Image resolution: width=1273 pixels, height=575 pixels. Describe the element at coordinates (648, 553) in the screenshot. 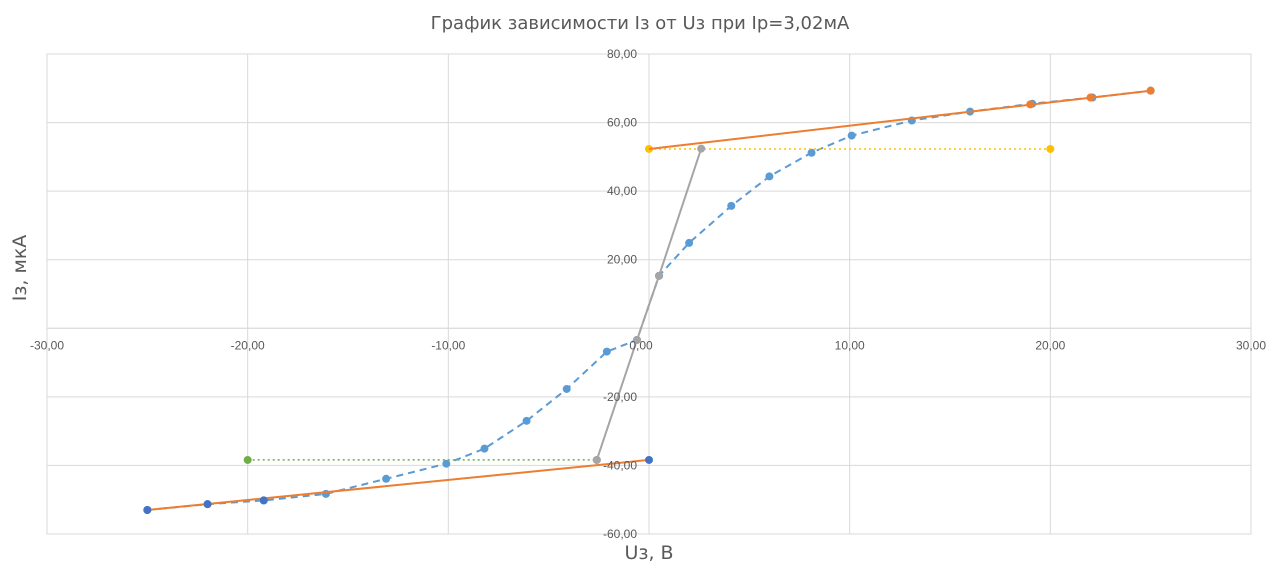

I see `x-axis-title: Uз, В` at that location.